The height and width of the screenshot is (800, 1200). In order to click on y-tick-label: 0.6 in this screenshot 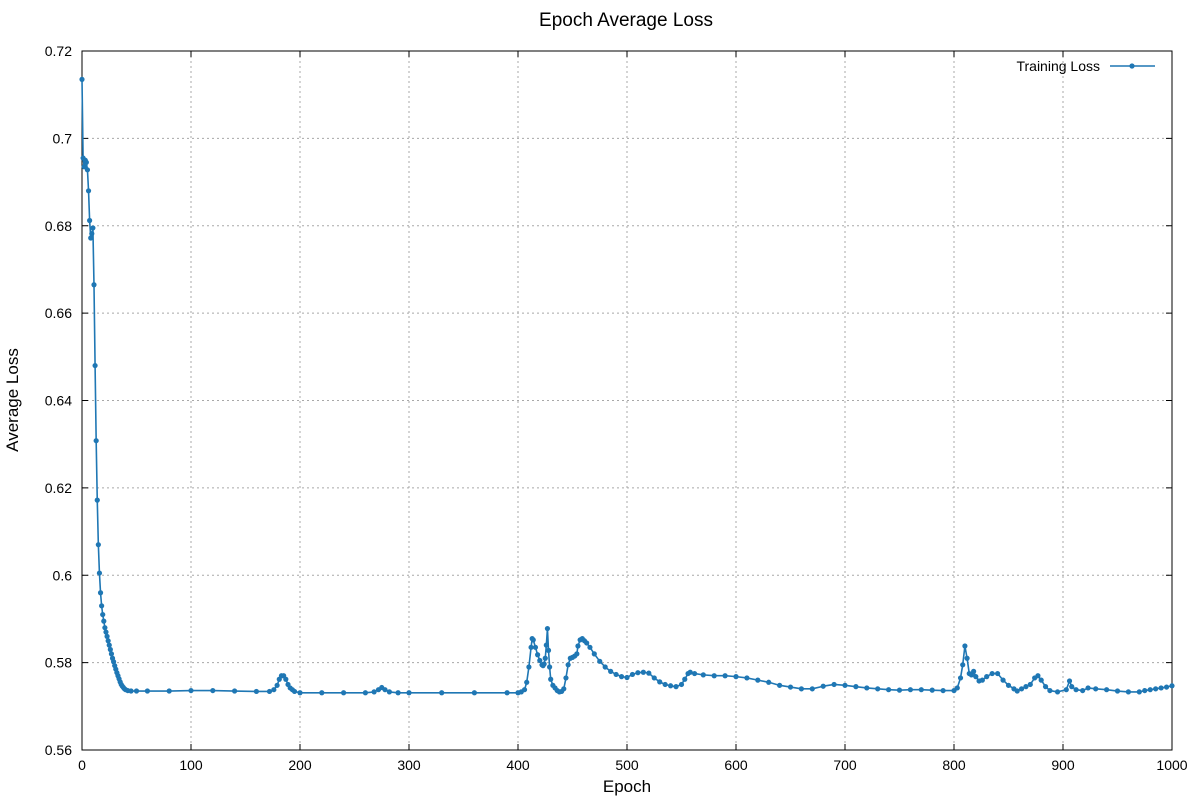, I will do `click(63, 575)`.